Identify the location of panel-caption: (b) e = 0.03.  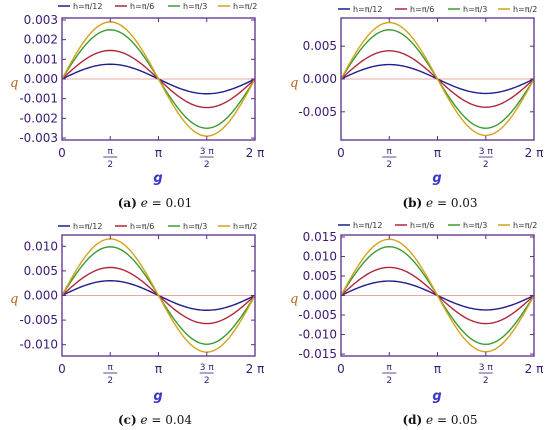
(439, 203).